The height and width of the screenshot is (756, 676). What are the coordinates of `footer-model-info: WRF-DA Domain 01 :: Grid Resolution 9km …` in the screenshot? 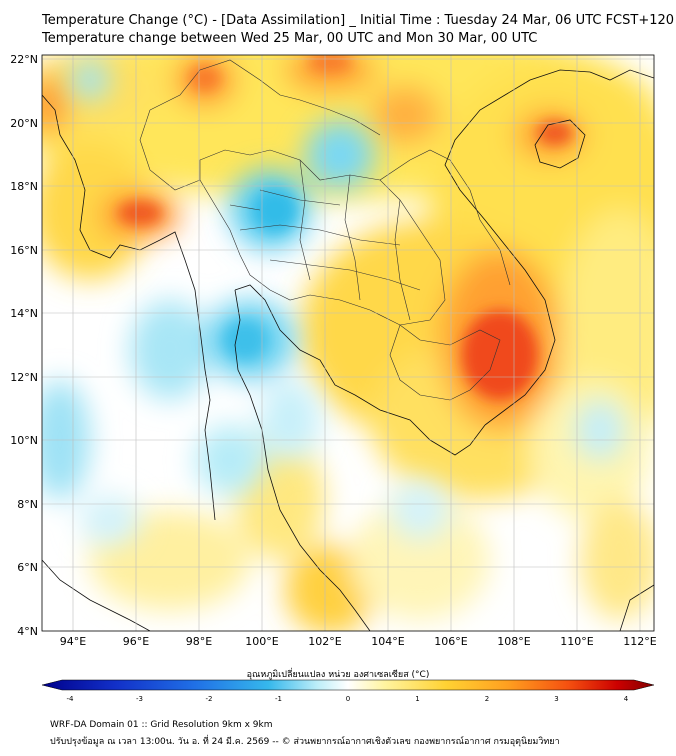 It's located at (161, 725).